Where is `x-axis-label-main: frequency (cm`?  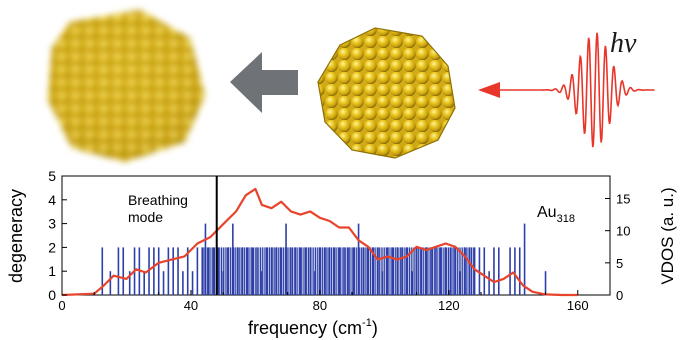 x-axis-label-main: frequency (cm is located at coordinates (305, 328).